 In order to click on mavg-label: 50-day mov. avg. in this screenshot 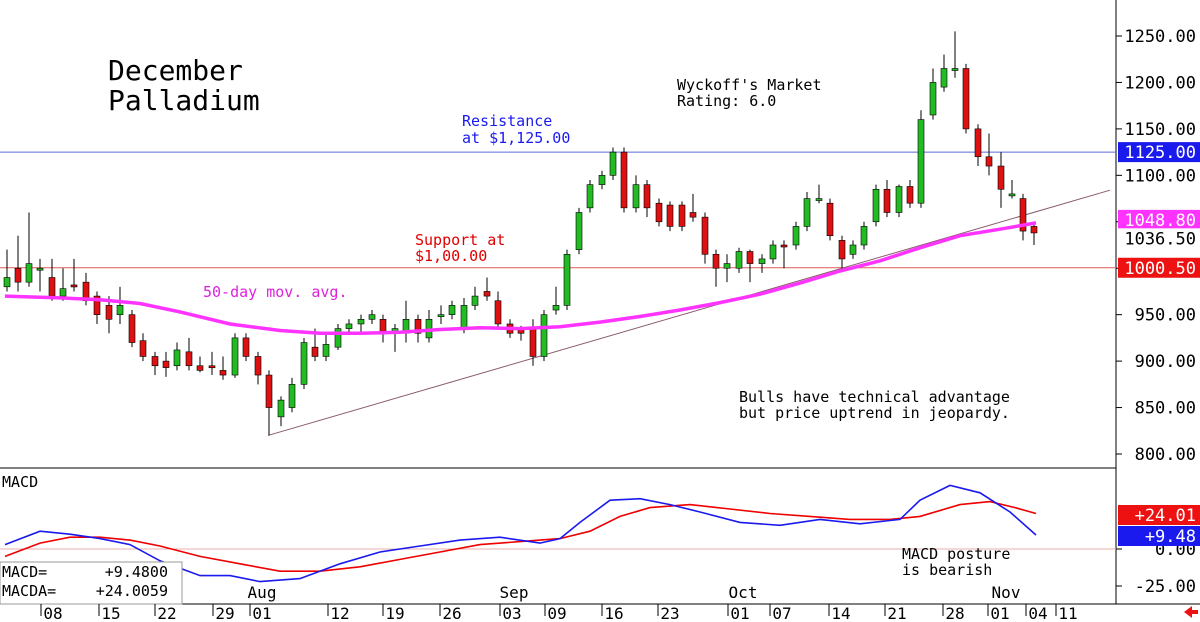, I will do `click(275, 292)`.